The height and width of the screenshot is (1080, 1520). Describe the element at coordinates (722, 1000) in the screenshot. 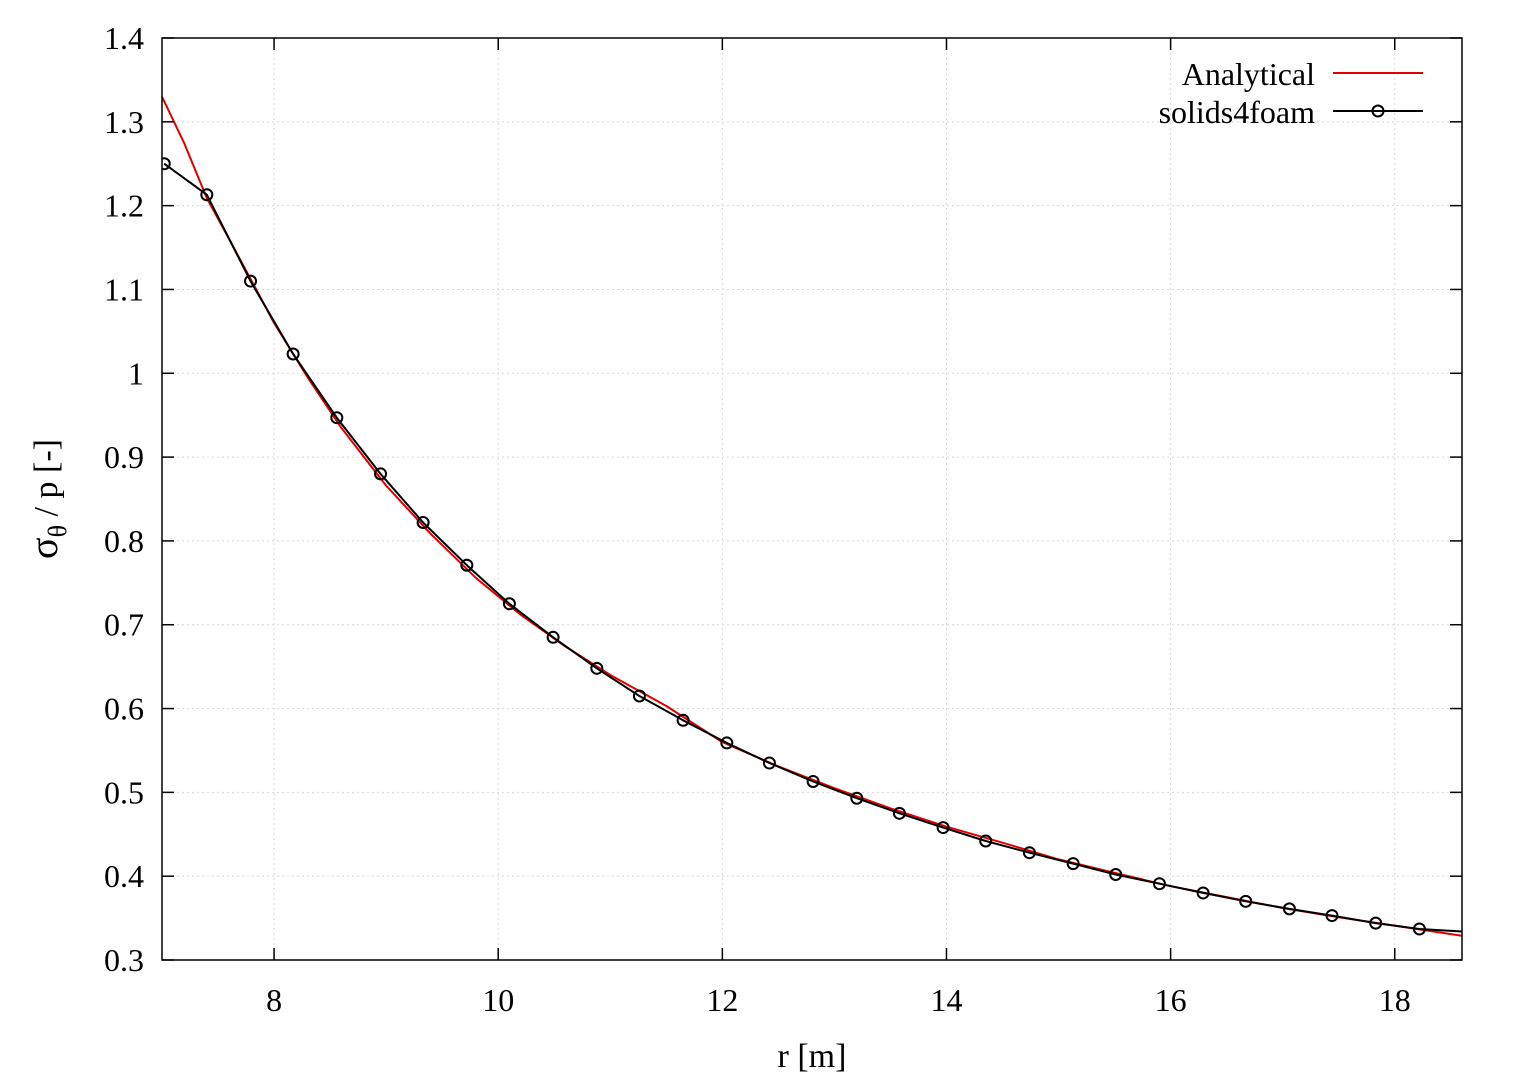

I see `x-tick-label: 12` at that location.